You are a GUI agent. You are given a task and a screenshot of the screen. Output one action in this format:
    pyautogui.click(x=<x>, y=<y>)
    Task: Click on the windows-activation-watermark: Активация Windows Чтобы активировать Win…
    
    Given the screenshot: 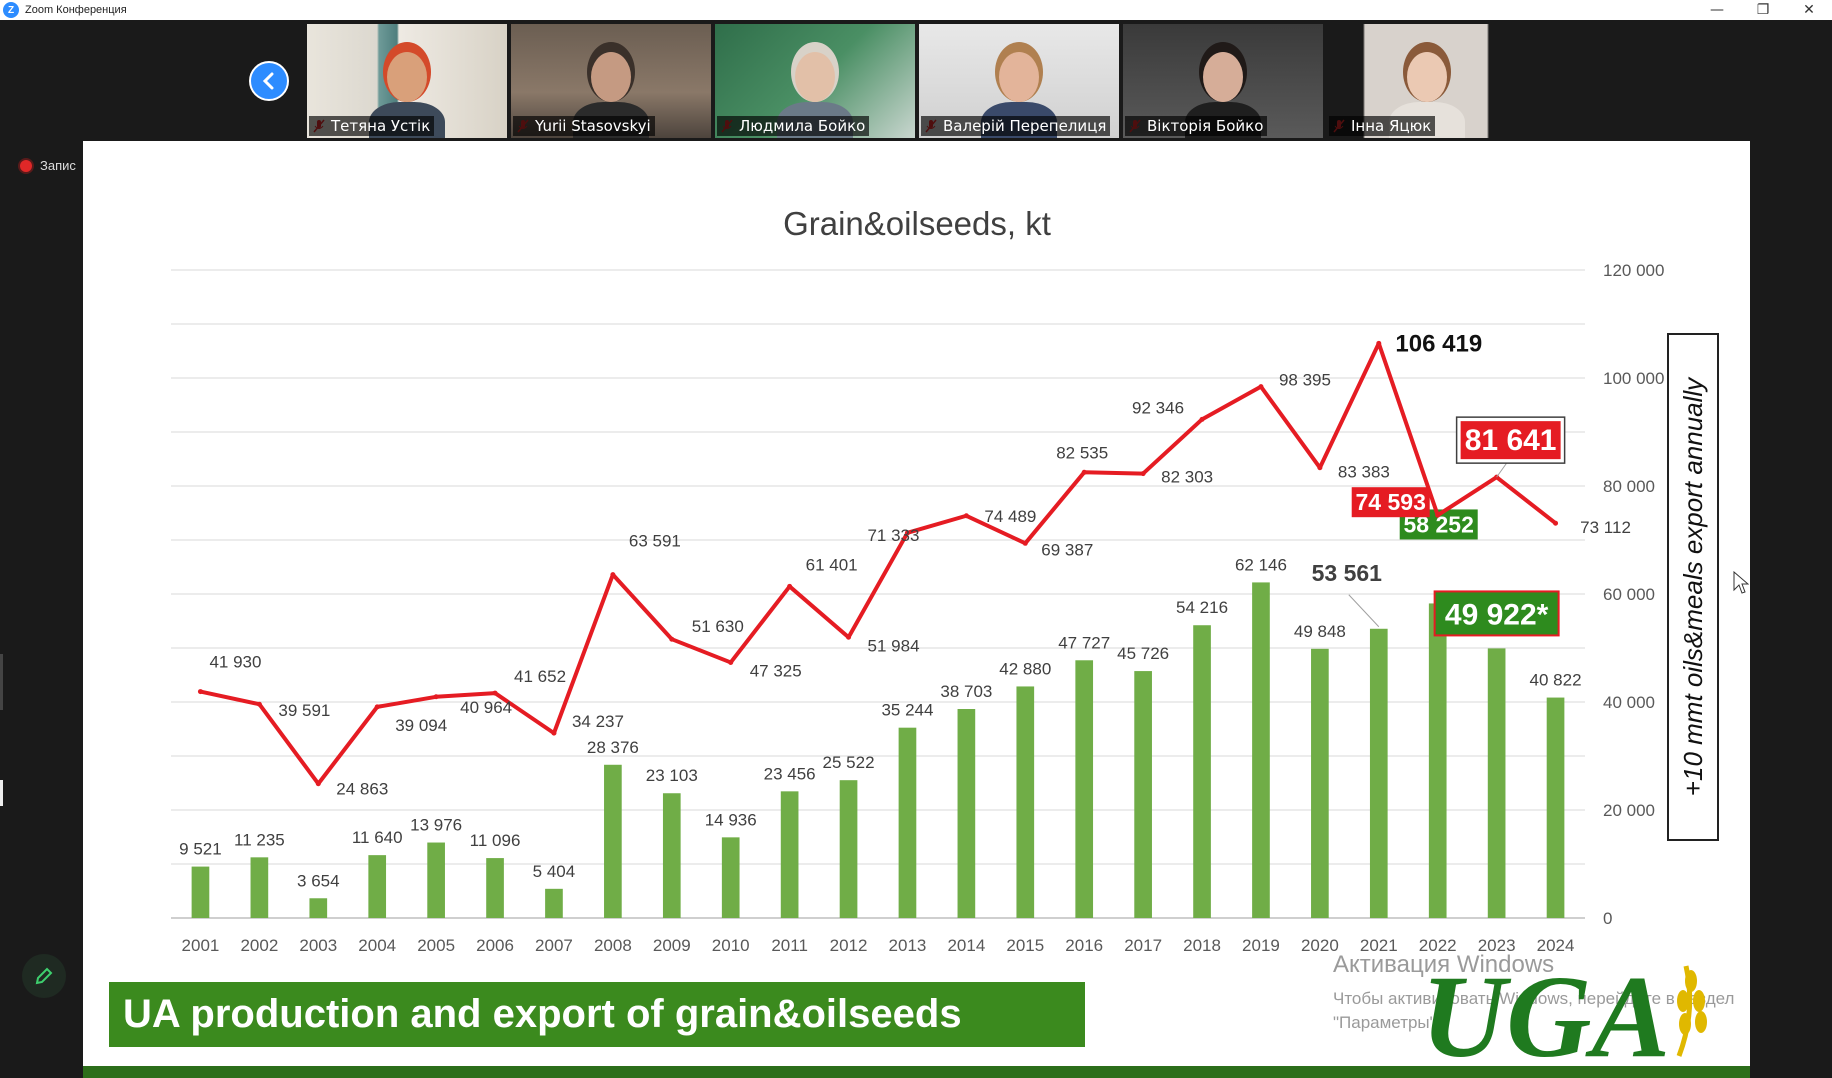 What is the action you would take?
    pyautogui.click(x=1533, y=992)
    